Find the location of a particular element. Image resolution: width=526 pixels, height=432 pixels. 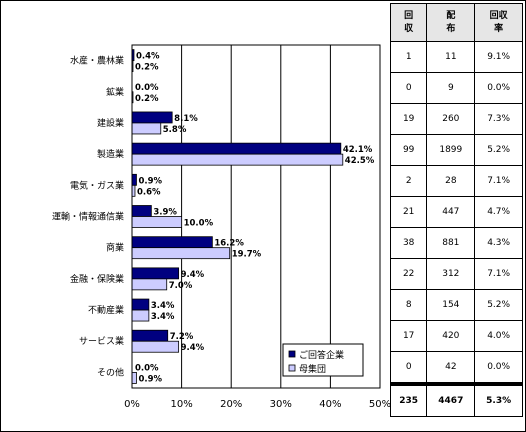

table-row: 0 9 0.0% is located at coordinates (456, 88).